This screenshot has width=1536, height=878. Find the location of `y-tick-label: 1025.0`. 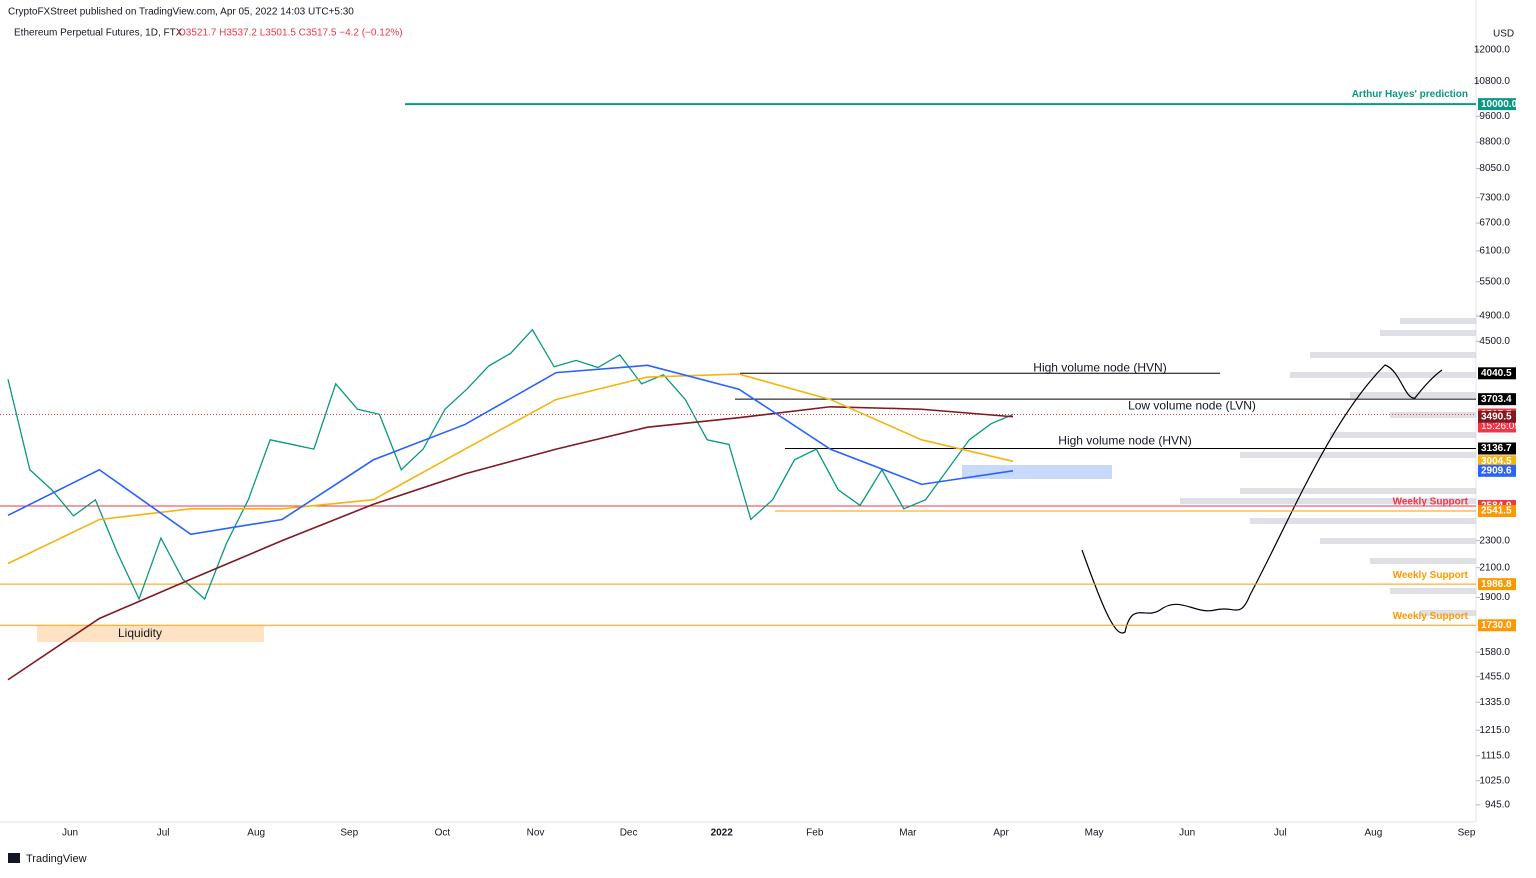

y-tick-label: 1025.0 is located at coordinates (1494, 780).